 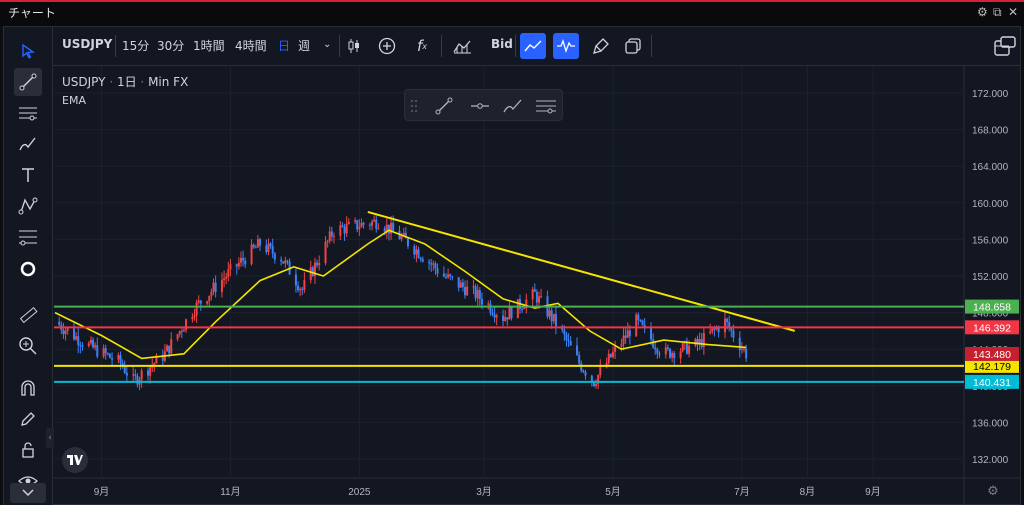 I want to click on price-type-bid: Bid, so click(x=502, y=44).